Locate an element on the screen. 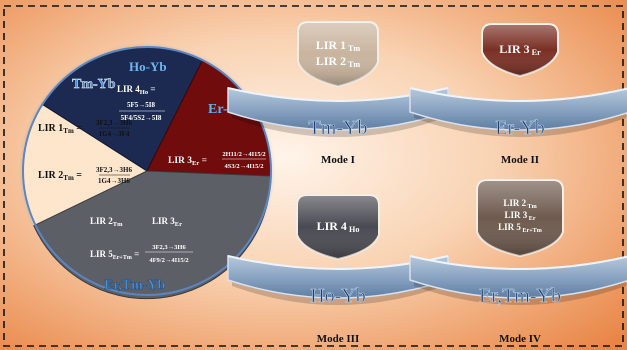 The height and width of the screenshot is (350, 627). tm-lir1-den: 1G4→3F4 is located at coordinates (114, 134).